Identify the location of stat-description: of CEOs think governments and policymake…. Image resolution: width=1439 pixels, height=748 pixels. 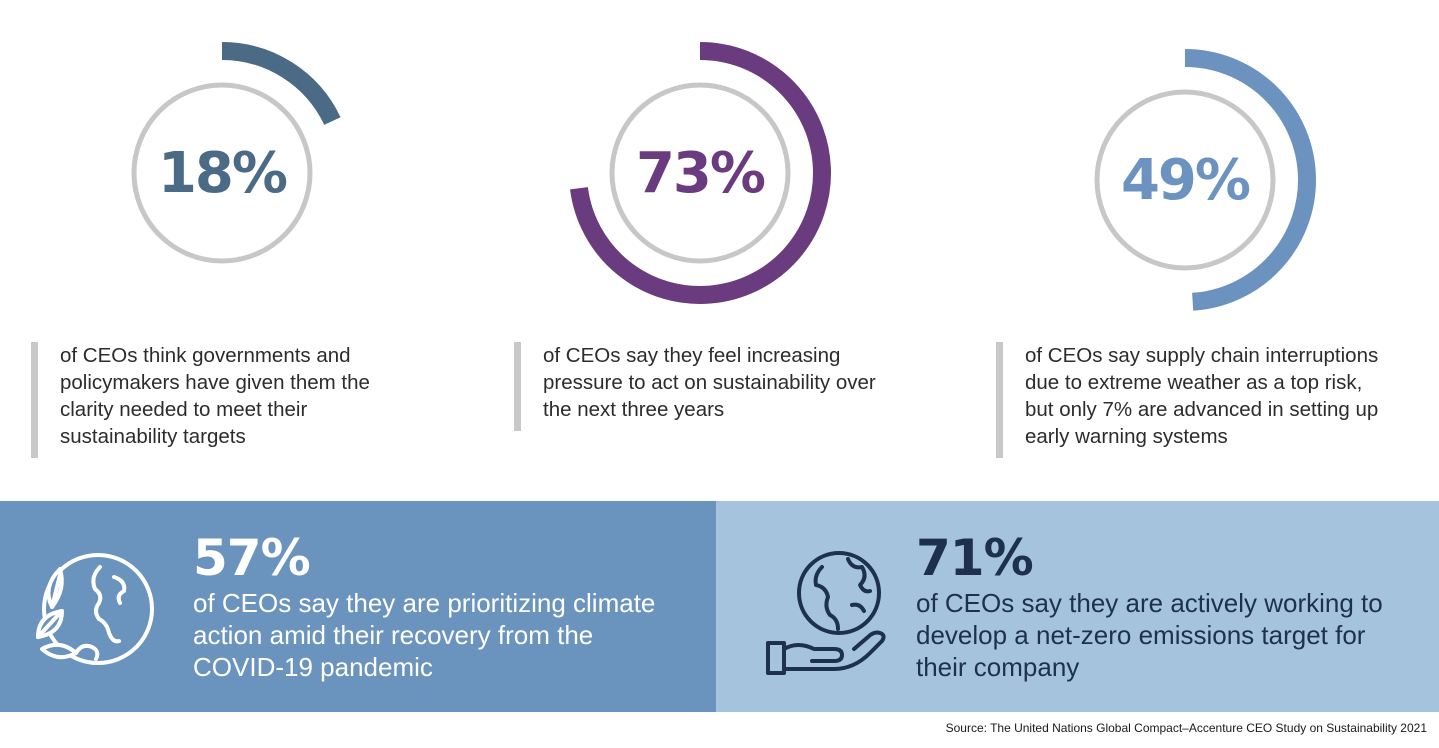
(225, 400).